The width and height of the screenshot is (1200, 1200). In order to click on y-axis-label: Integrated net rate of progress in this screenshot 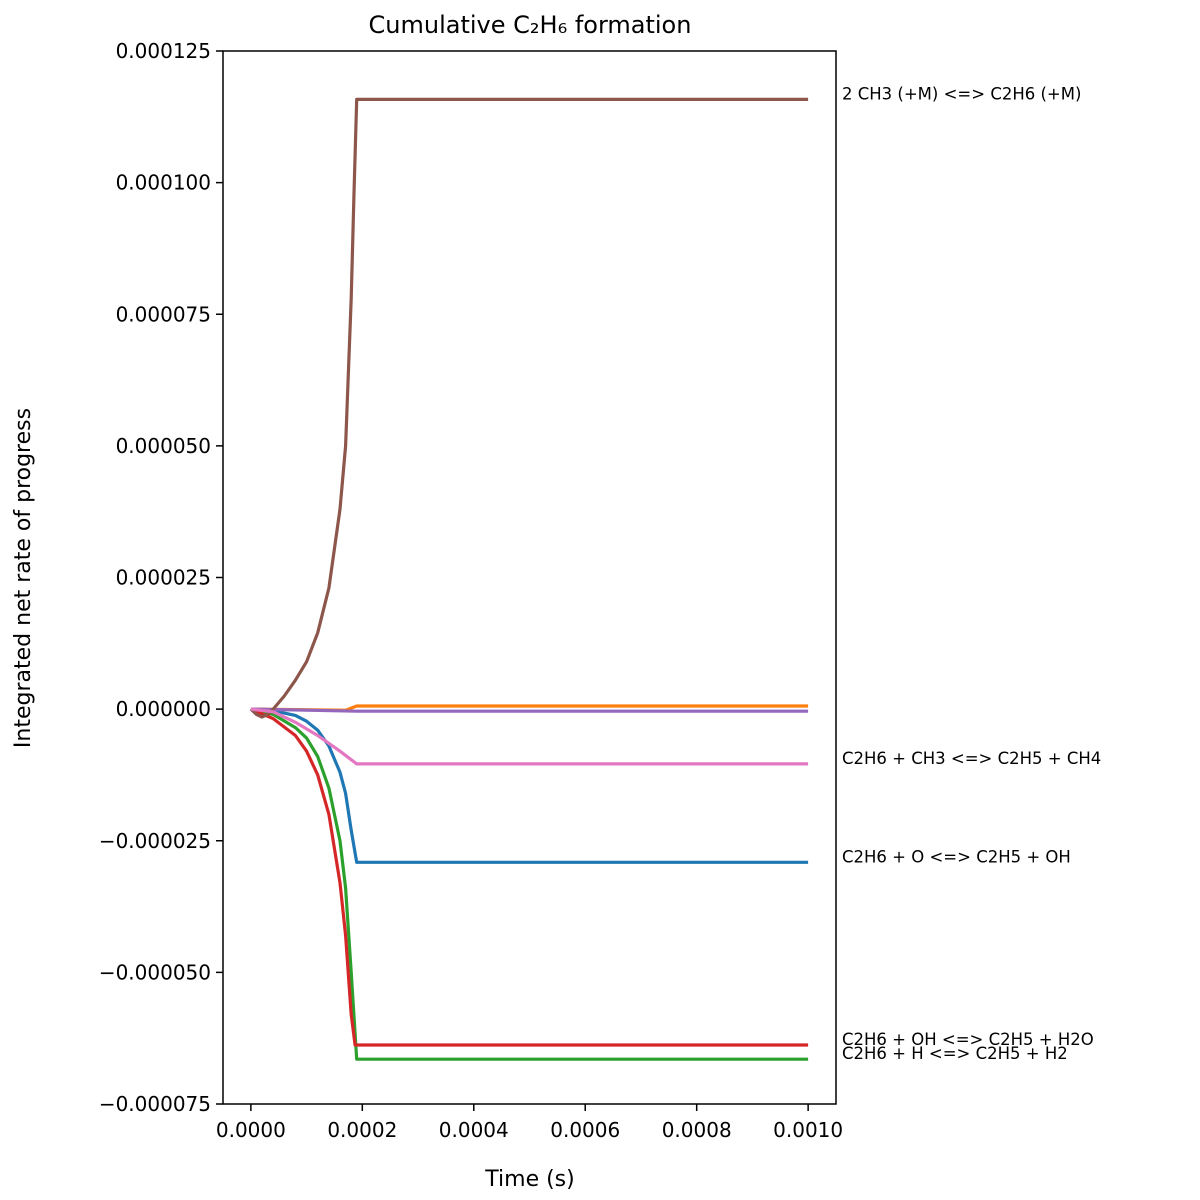, I will do `click(23, 578)`.